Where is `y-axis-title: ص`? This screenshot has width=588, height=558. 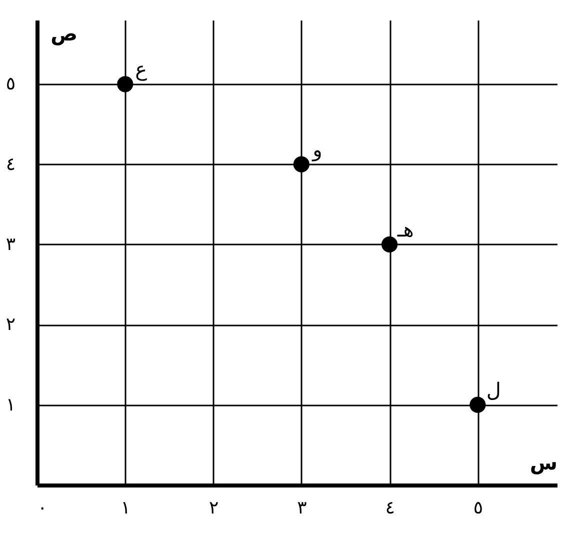 y-axis-title: ص is located at coordinates (64, 34).